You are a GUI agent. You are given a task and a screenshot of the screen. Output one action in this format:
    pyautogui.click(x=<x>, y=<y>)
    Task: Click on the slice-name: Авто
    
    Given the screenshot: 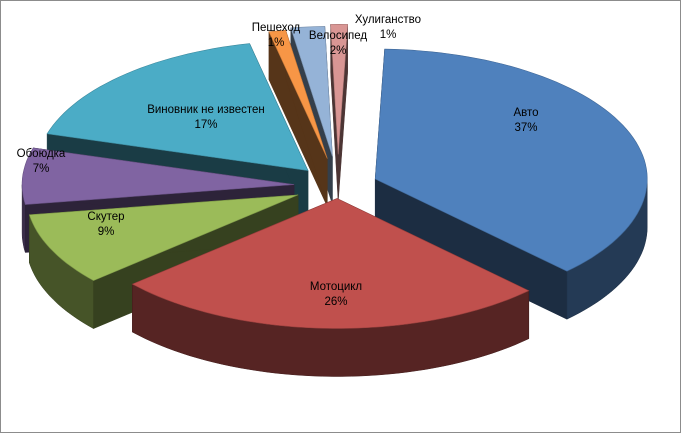 What is the action you would take?
    pyautogui.click(x=525, y=113)
    